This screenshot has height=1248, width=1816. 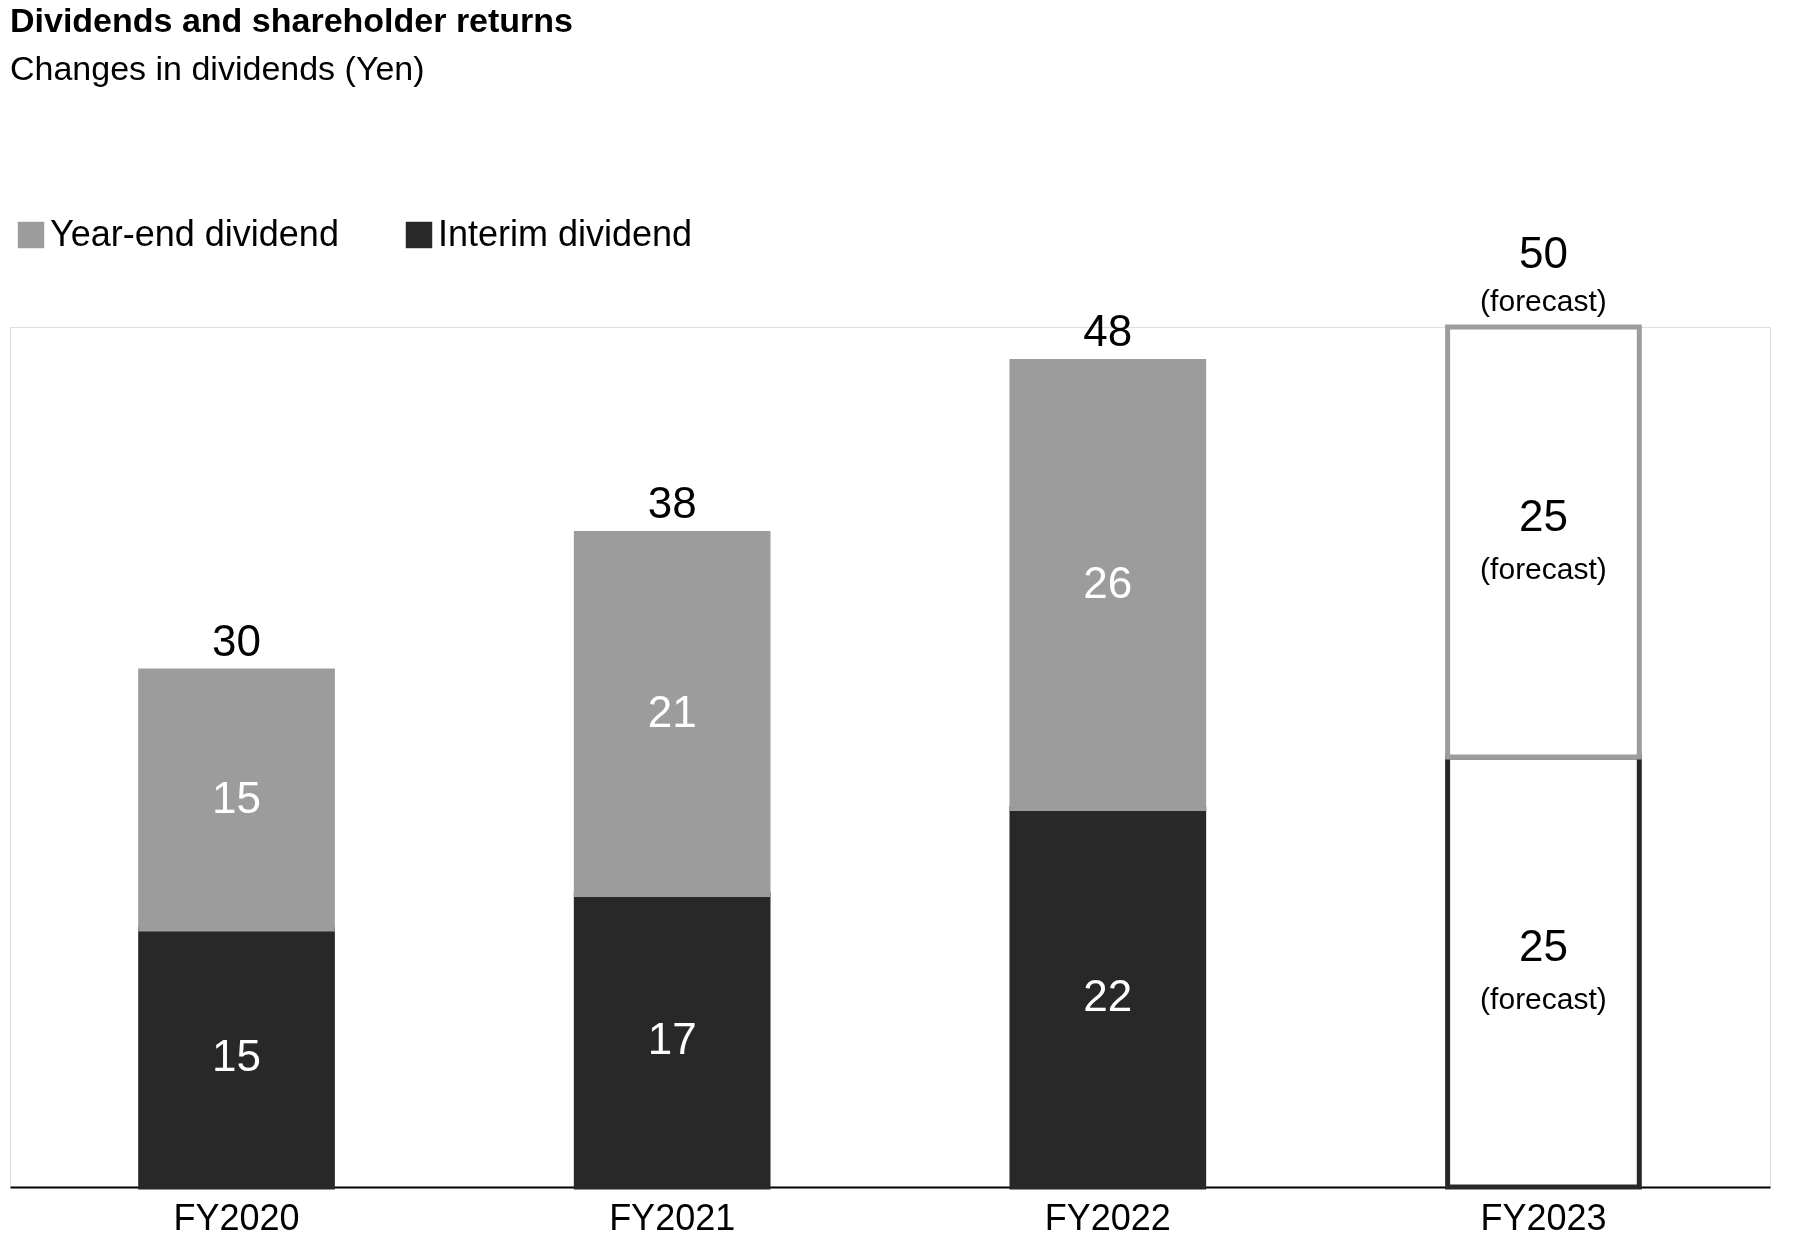 What do you see at coordinates (194, 233) in the screenshot?
I see `legend-label: Year-end dividend` at bounding box center [194, 233].